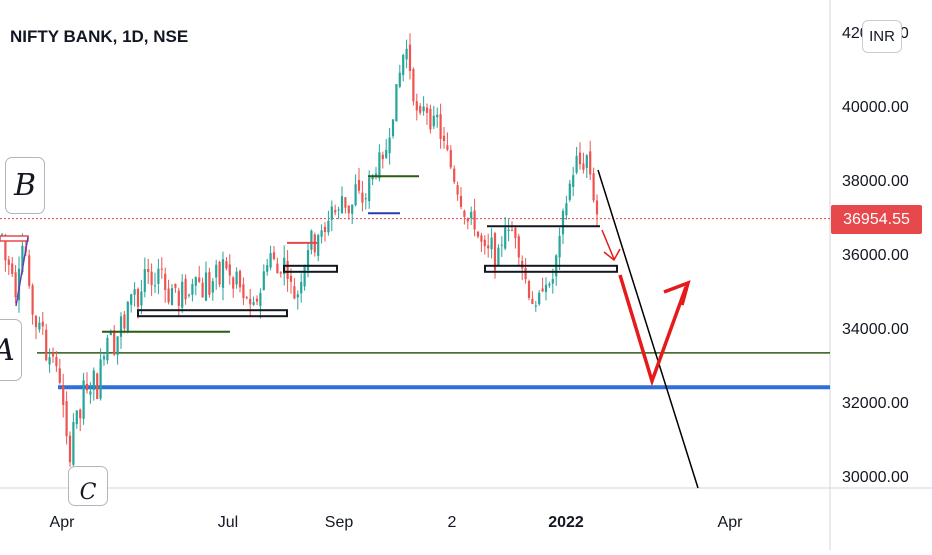  What do you see at coordinates (876, 219) in the screenshot?
I see `last-price-label: 36954.55` at bounding box center [876, 219].